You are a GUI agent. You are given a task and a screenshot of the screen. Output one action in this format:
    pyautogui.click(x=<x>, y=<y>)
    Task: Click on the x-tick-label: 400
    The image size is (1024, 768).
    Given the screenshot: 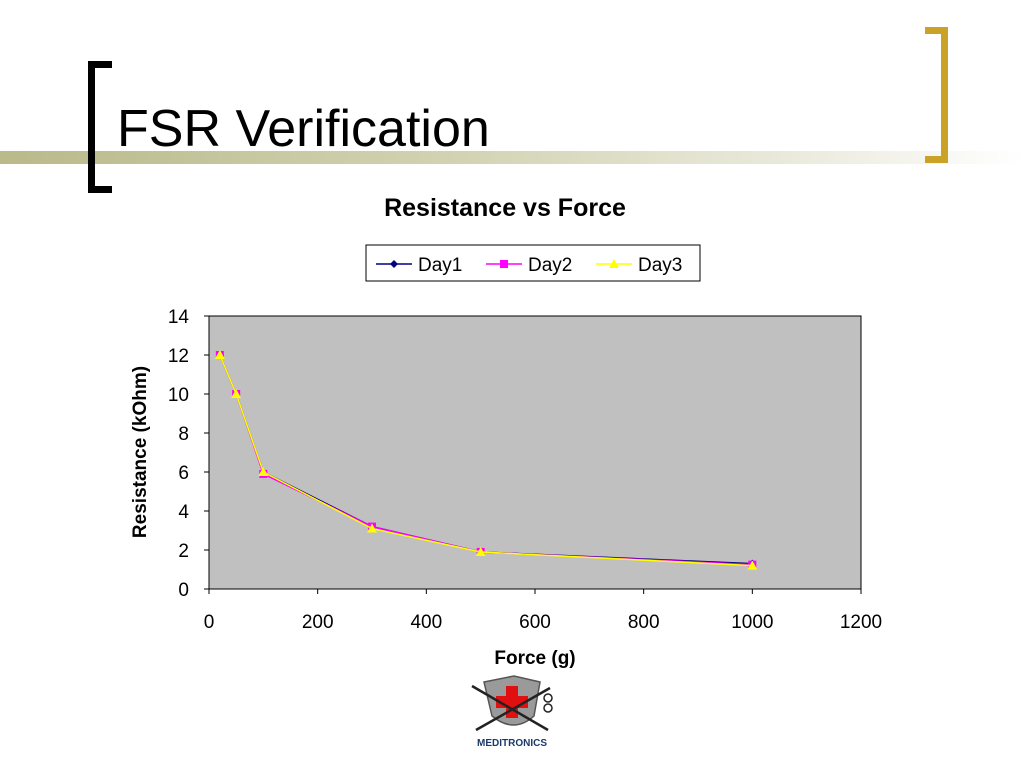 What is the action you would take?
    pyautogui.click(x=426, y=622)
    